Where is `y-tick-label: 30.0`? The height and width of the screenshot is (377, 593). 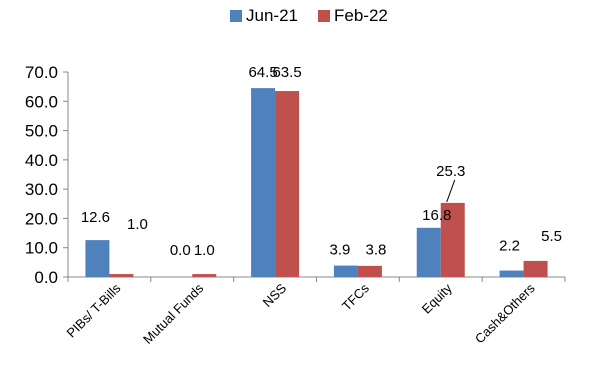 y-tick-label: 30.0 is located at coordinates (41, 189).